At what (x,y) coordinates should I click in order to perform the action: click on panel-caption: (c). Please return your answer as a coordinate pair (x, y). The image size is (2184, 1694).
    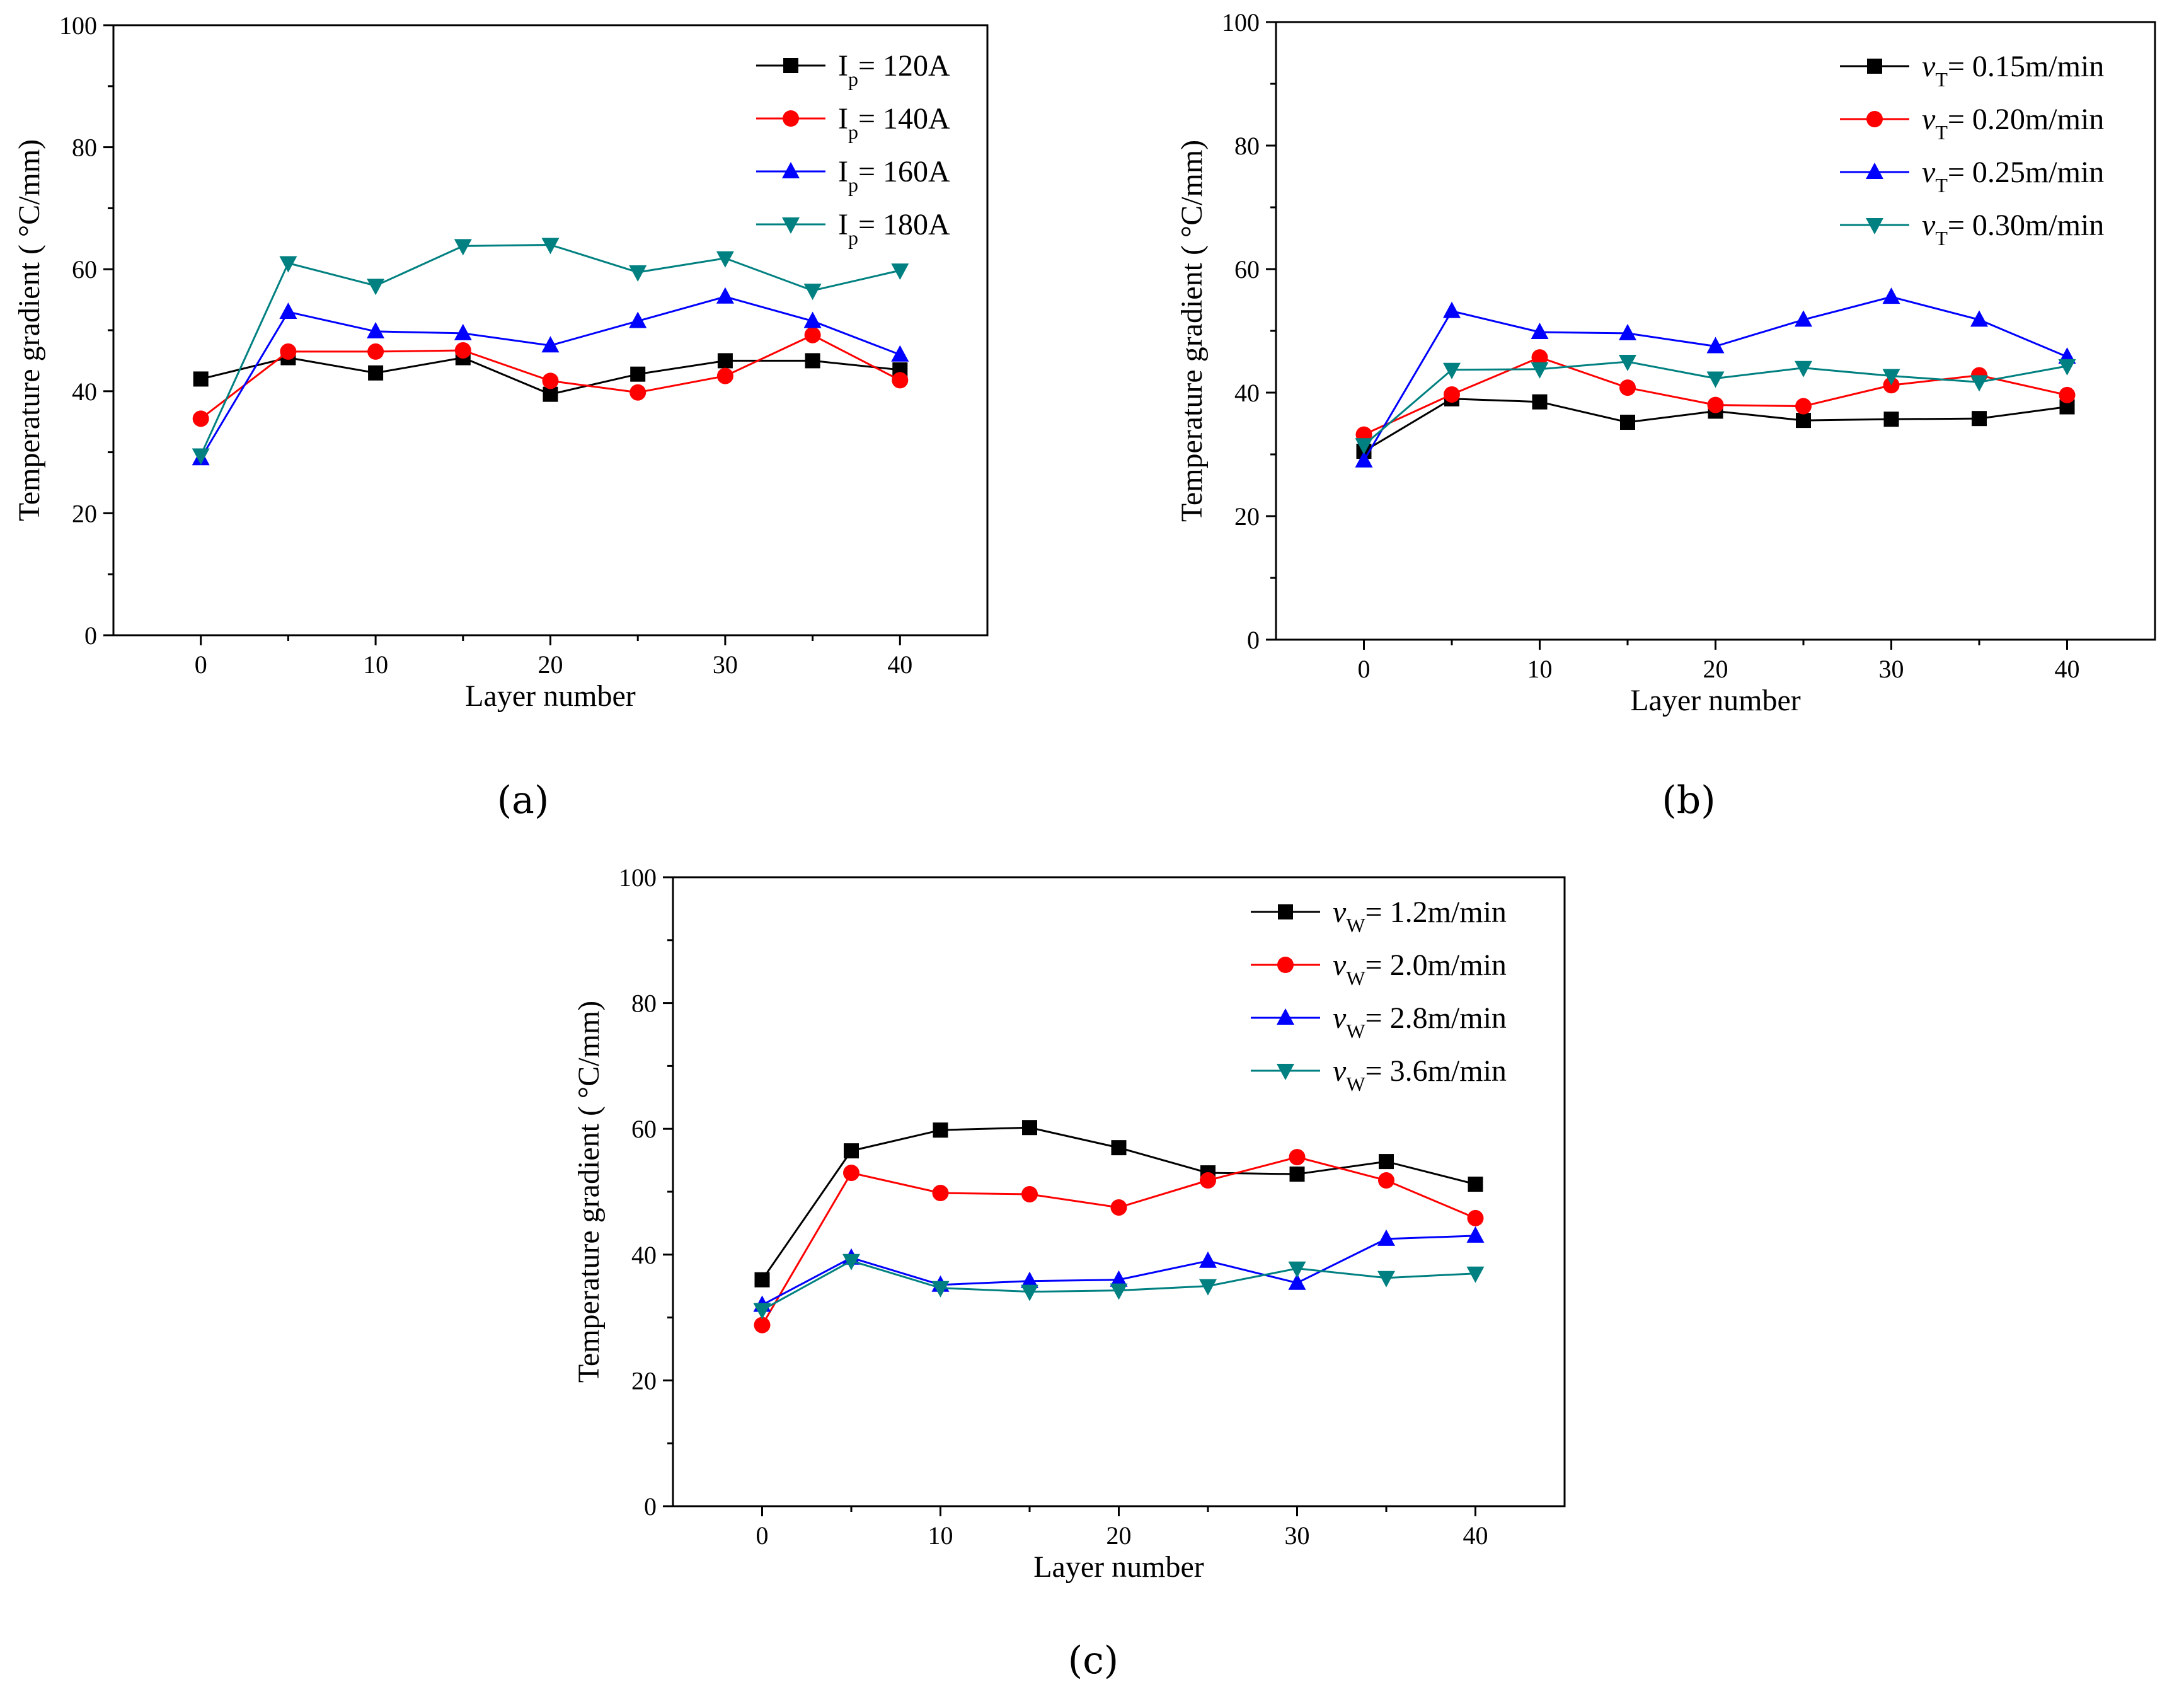
    Looking at the image, I should click on (1093, 1661).